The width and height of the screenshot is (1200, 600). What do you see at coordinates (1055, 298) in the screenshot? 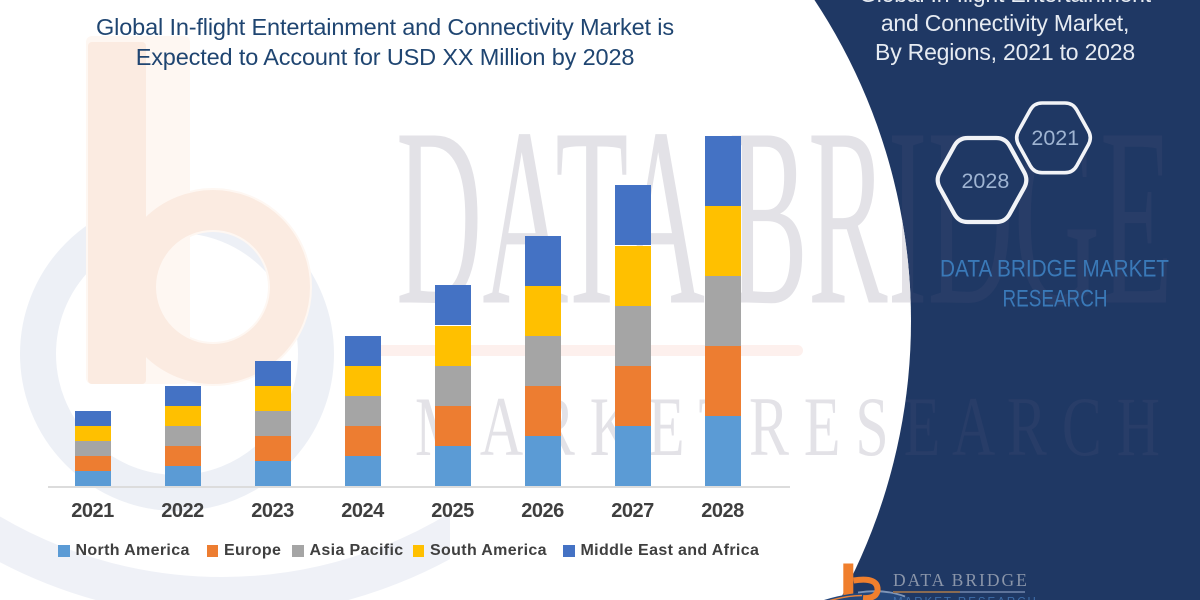
I see `svg-text: RESEARCH` at bounding box center [1055, 298].